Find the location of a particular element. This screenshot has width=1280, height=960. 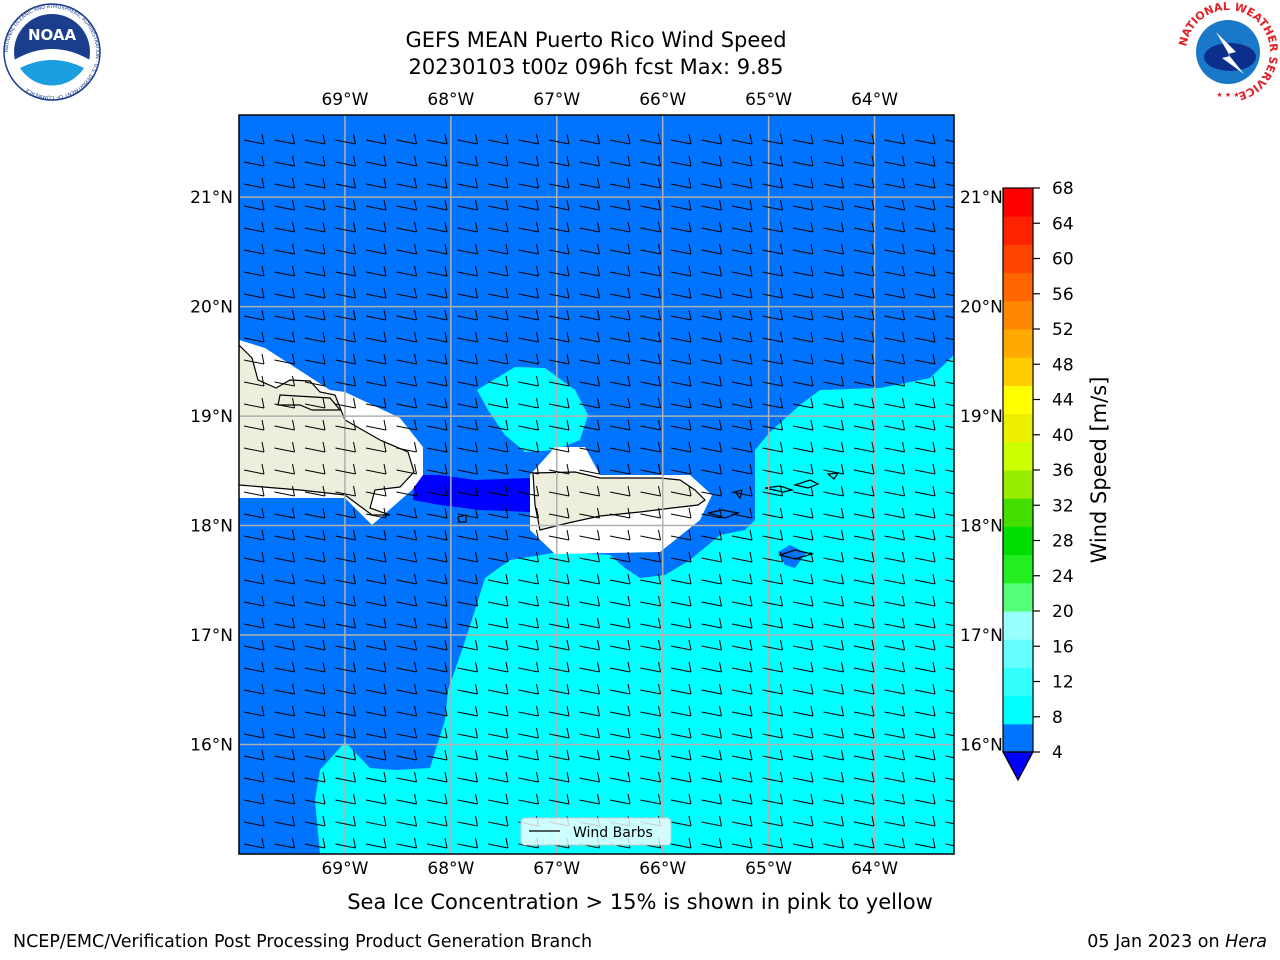

lon-label-bottom: 68°W is located at coordinates (450, 869).